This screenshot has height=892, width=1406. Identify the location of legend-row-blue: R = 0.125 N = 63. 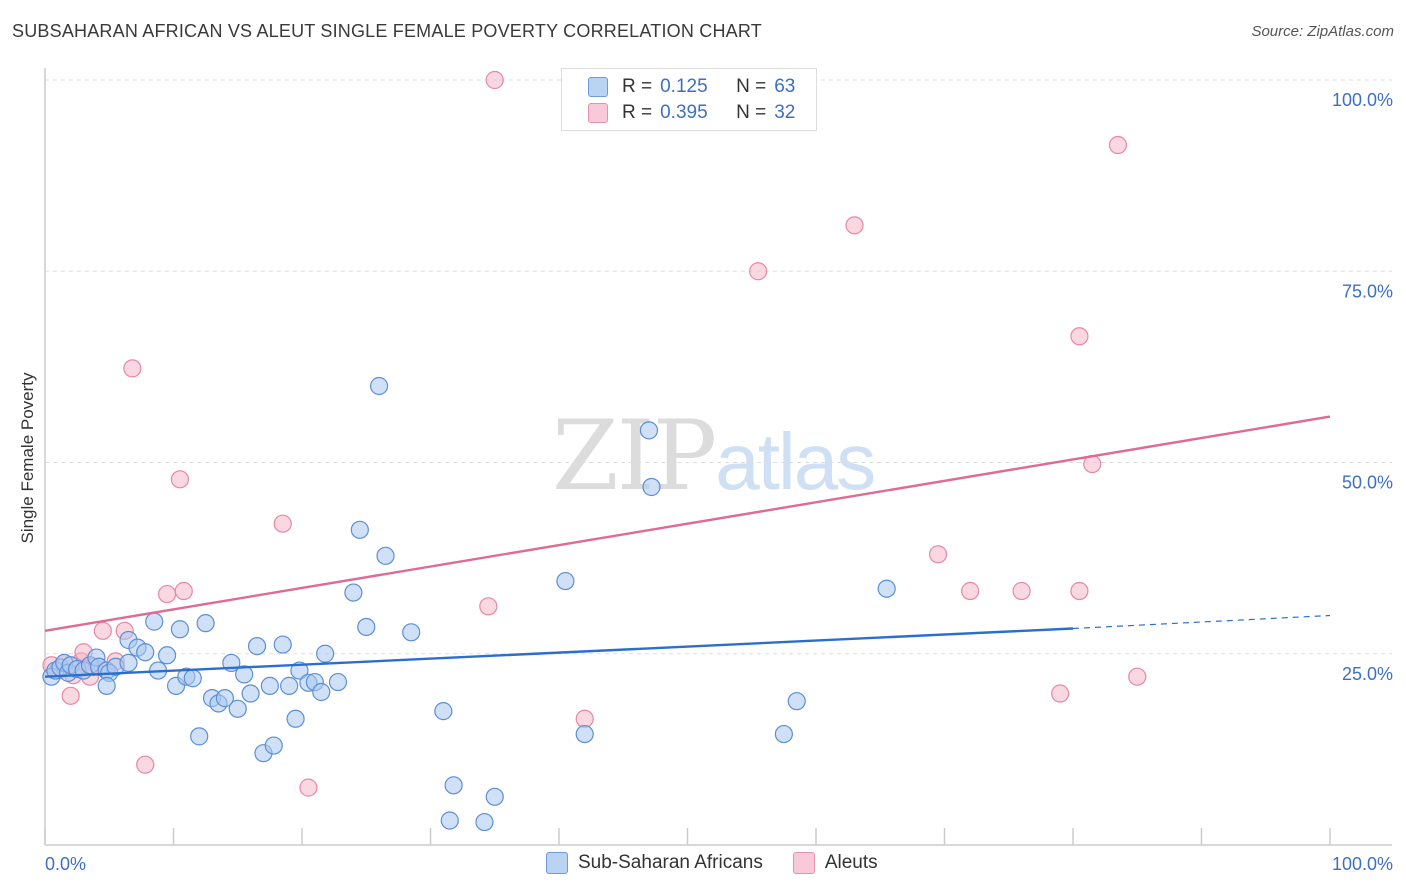
(691, 87).